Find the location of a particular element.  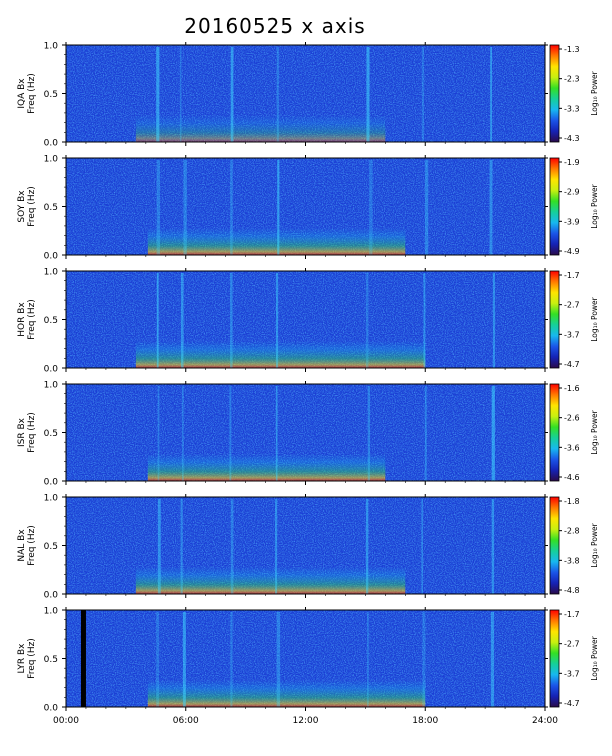

colorbar-tick-label: -2.6 is located at coordinates (572, 418).